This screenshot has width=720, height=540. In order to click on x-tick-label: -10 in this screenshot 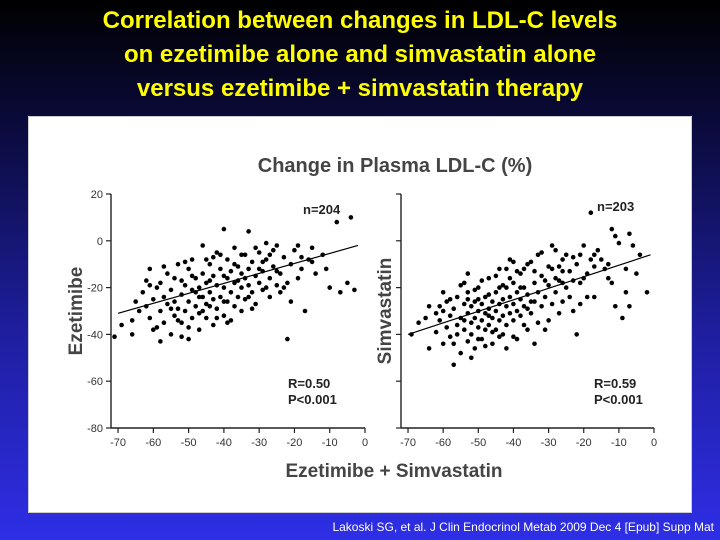, I will do `click(619, 443)`.